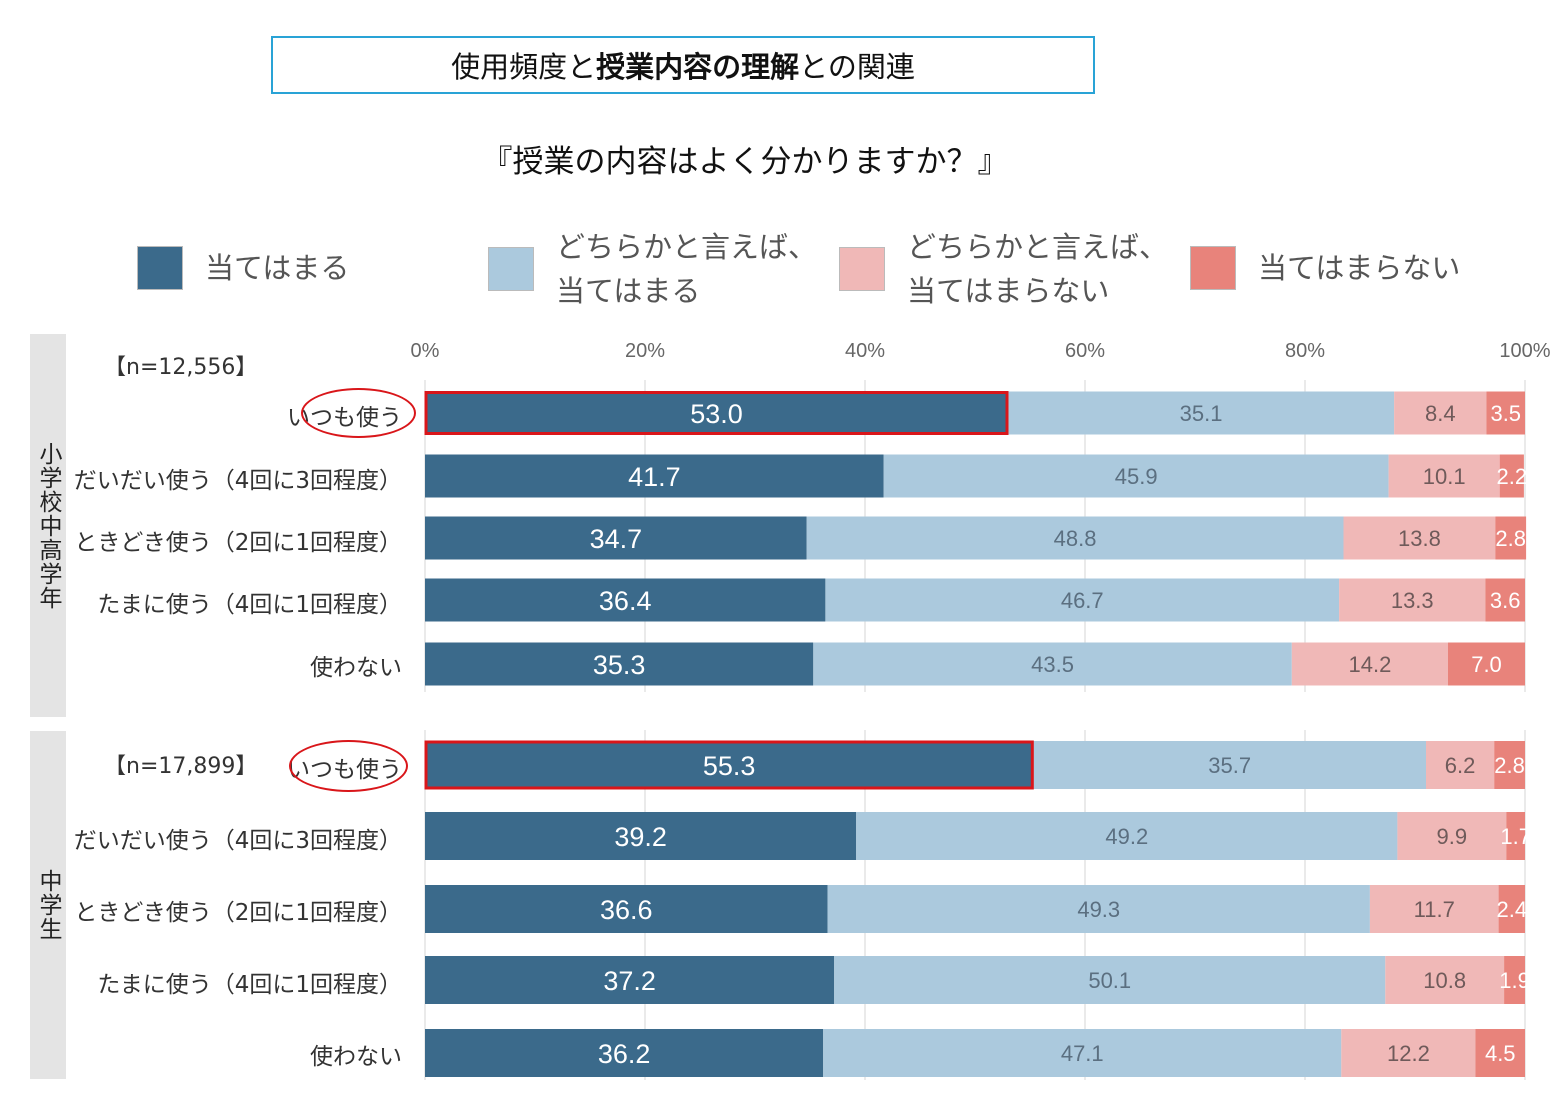 This screenshot has width=1564, height=1120. Describe the element at coordinates (425, 351) in the screenshot. I see `x-tick-label: 0%` at that location.